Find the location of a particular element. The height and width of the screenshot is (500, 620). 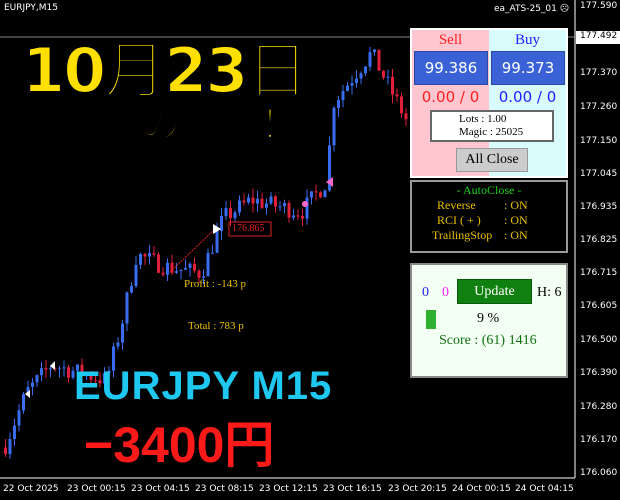

buy-position: 0.00 / 0 is located at coordinates (527, 97).